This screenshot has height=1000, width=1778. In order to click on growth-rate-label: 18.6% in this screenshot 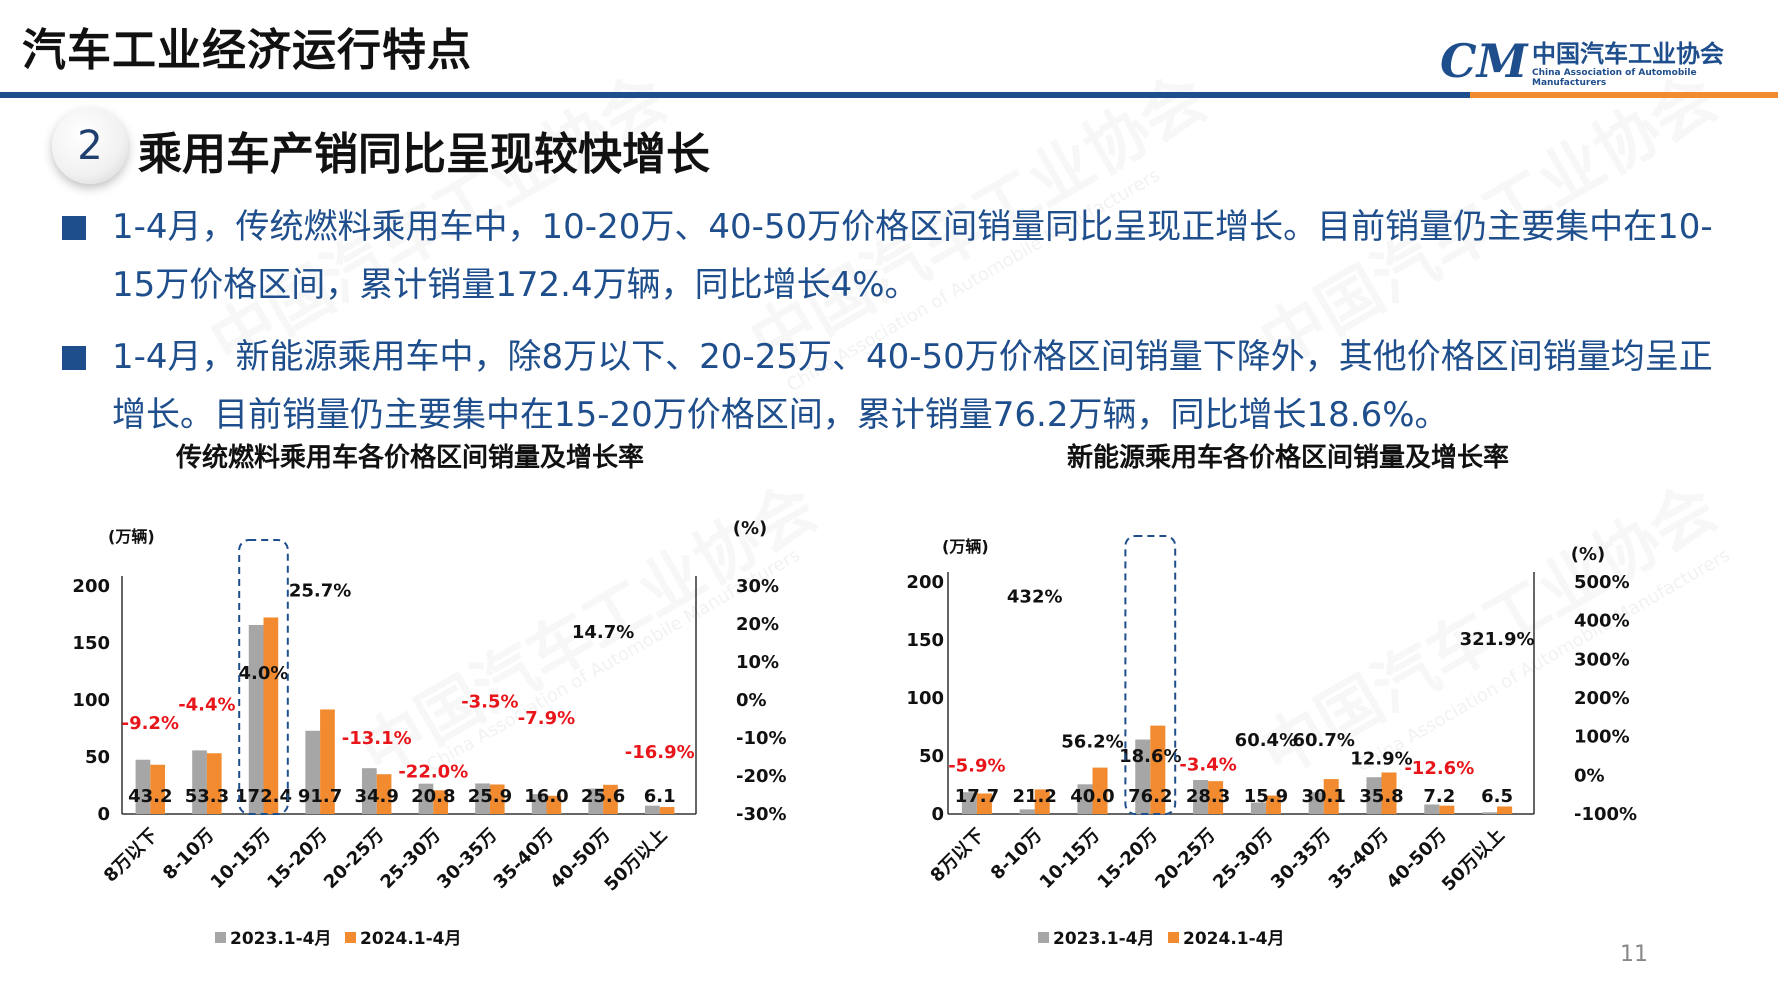, I will do `click(1150, 756)`.